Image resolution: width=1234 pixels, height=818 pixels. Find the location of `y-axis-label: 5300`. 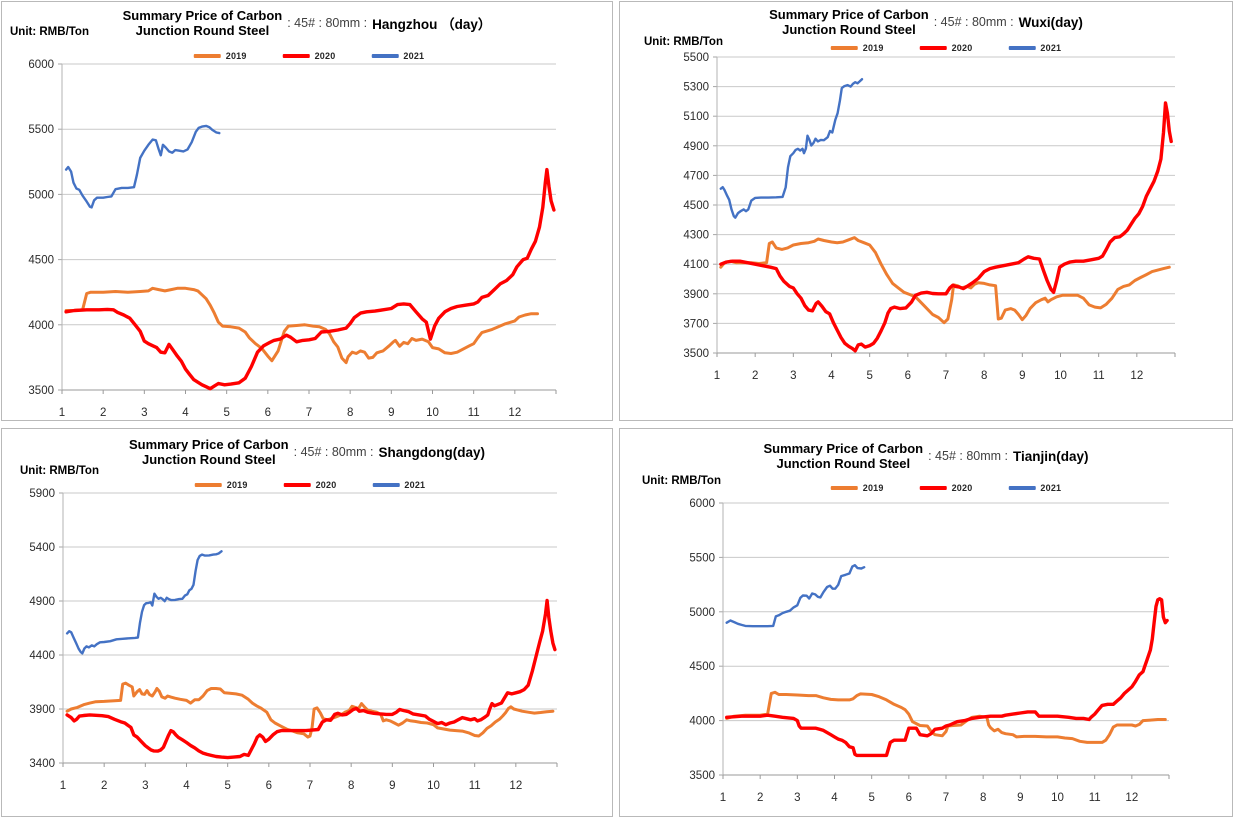

y-axis-label: 5300 is located at coordinates (696, 88).